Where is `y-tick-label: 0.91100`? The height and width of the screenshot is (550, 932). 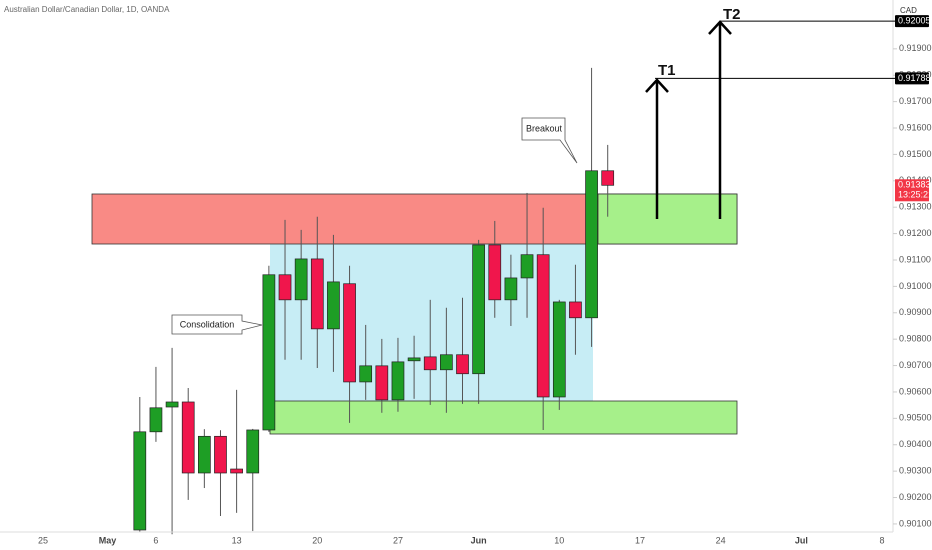 y-tick-label: 0.91100 is located at coordinates (915, 259).